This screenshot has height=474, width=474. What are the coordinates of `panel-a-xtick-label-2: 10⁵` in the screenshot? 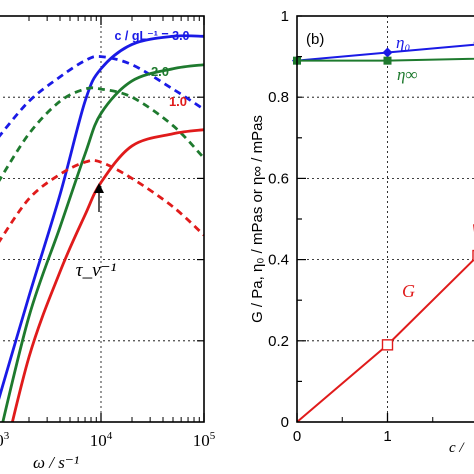 It's located at (204, 440).